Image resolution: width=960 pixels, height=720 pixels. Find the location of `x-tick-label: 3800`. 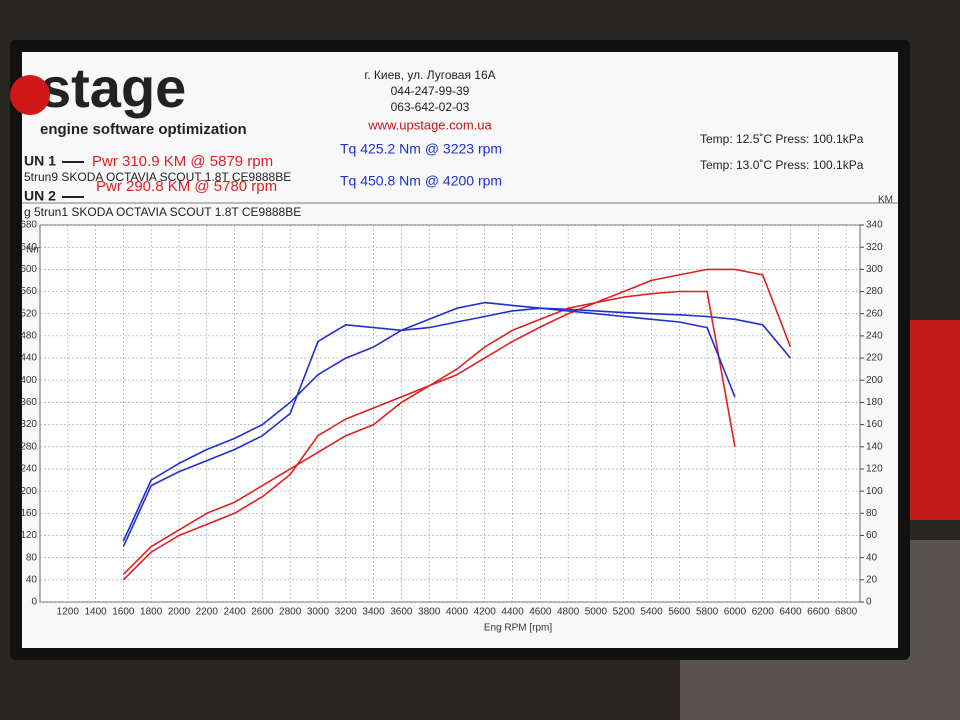

x-tick-label: 3800 is located at coordinates (429, 612).